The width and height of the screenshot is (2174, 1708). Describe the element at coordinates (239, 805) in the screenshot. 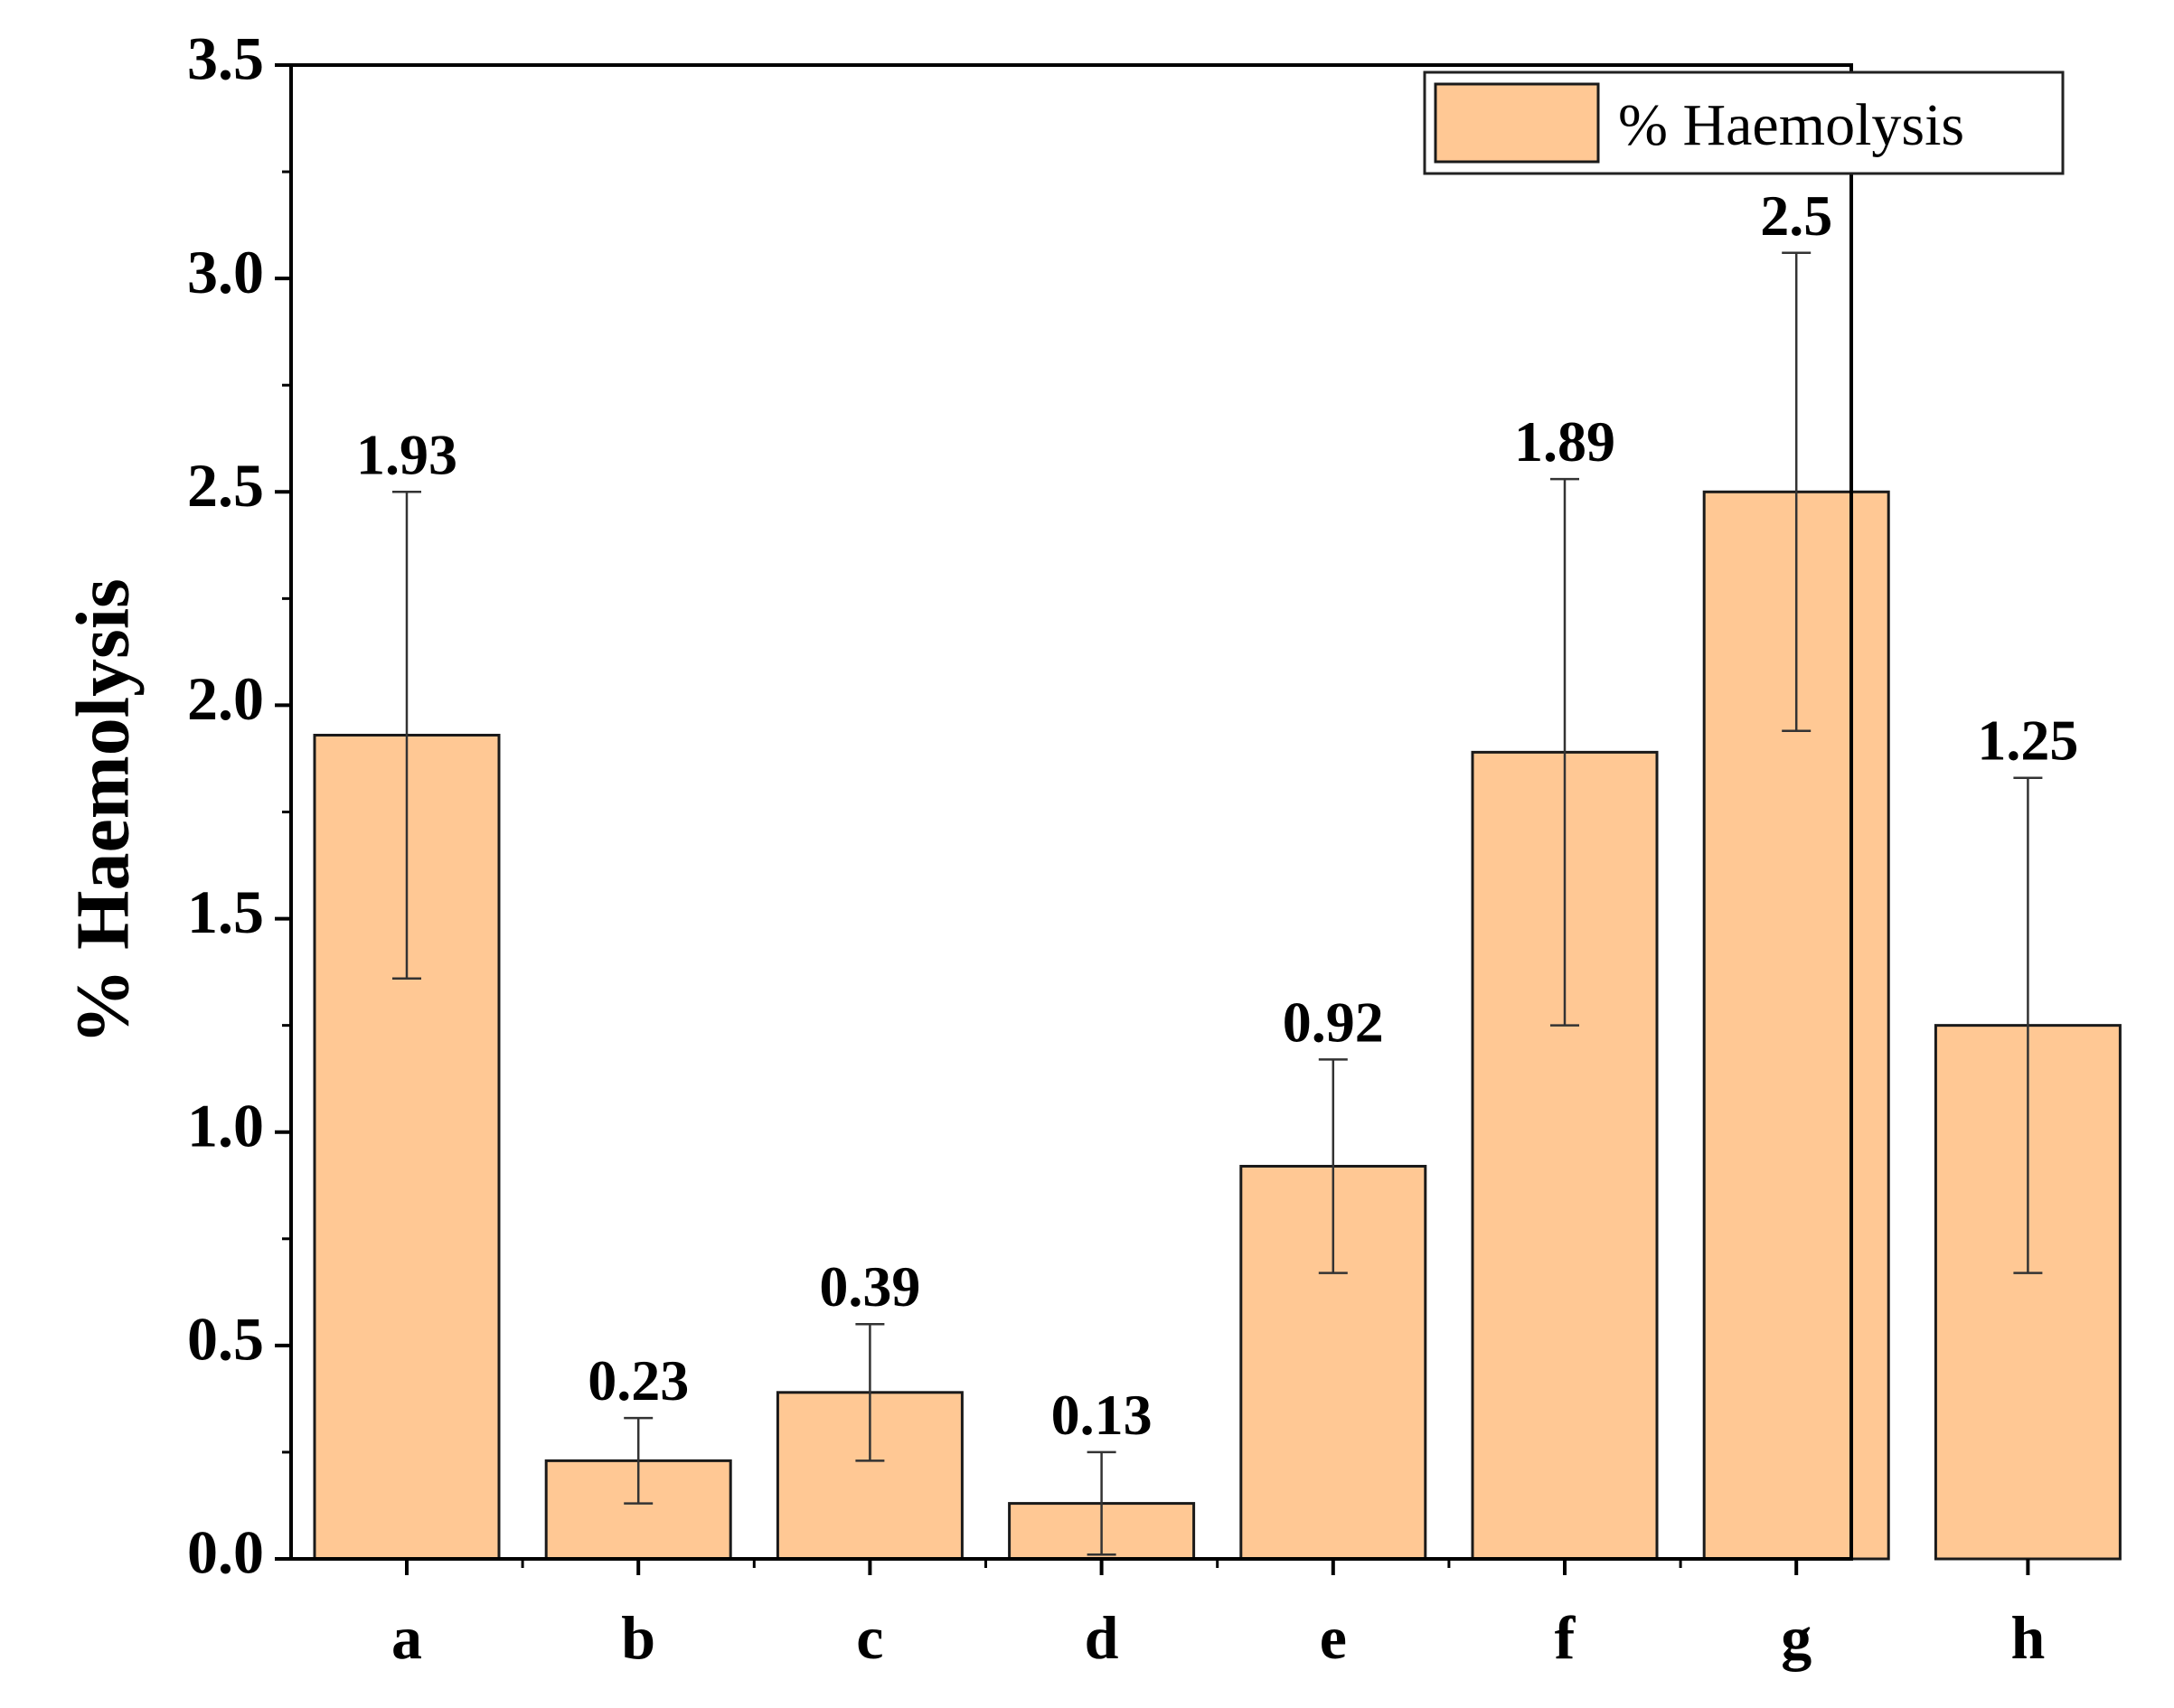

I see `y-axis-ticks: 0.0 0.5 1.0 1.5 2.0 2.5 3.0 3.5` at that location.